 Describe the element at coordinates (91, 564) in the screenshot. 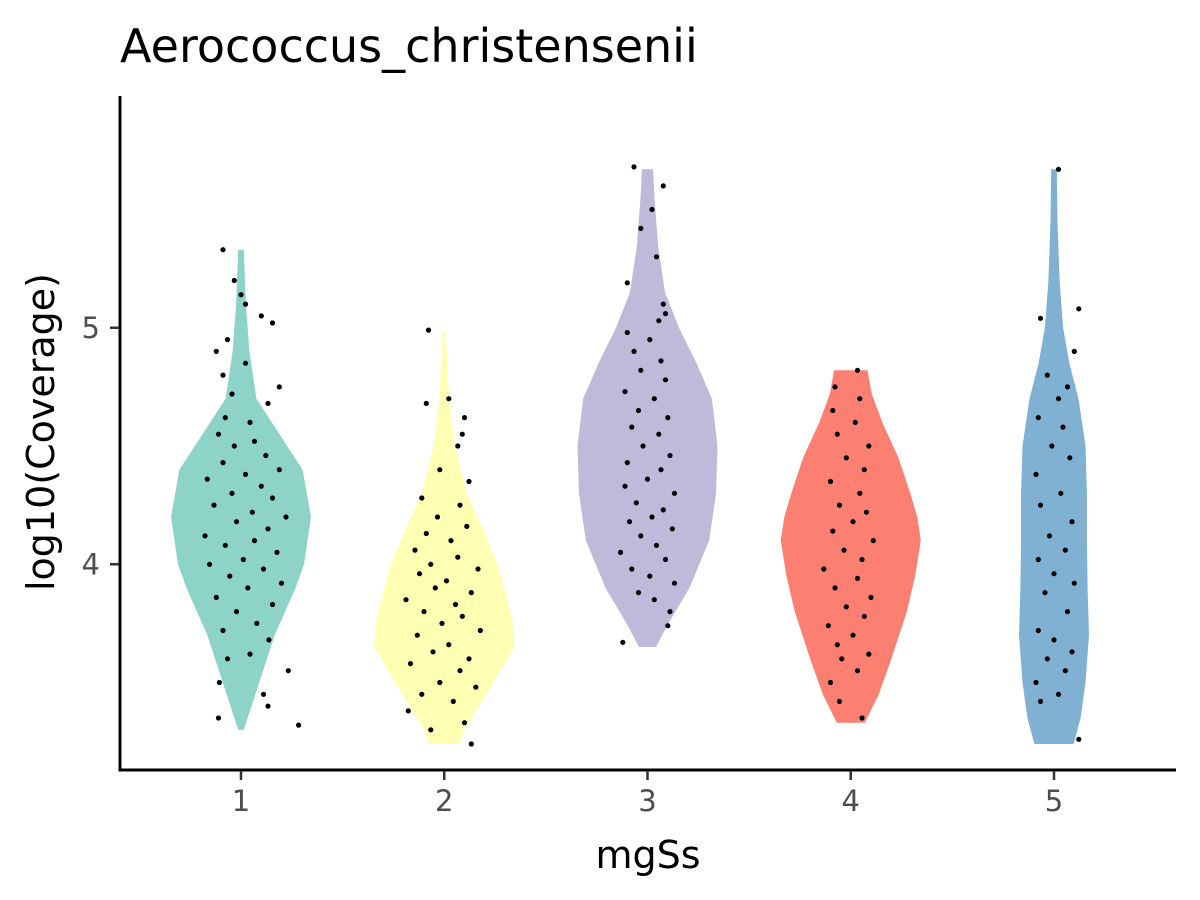

I see `y-tick-label: 4` at that location.